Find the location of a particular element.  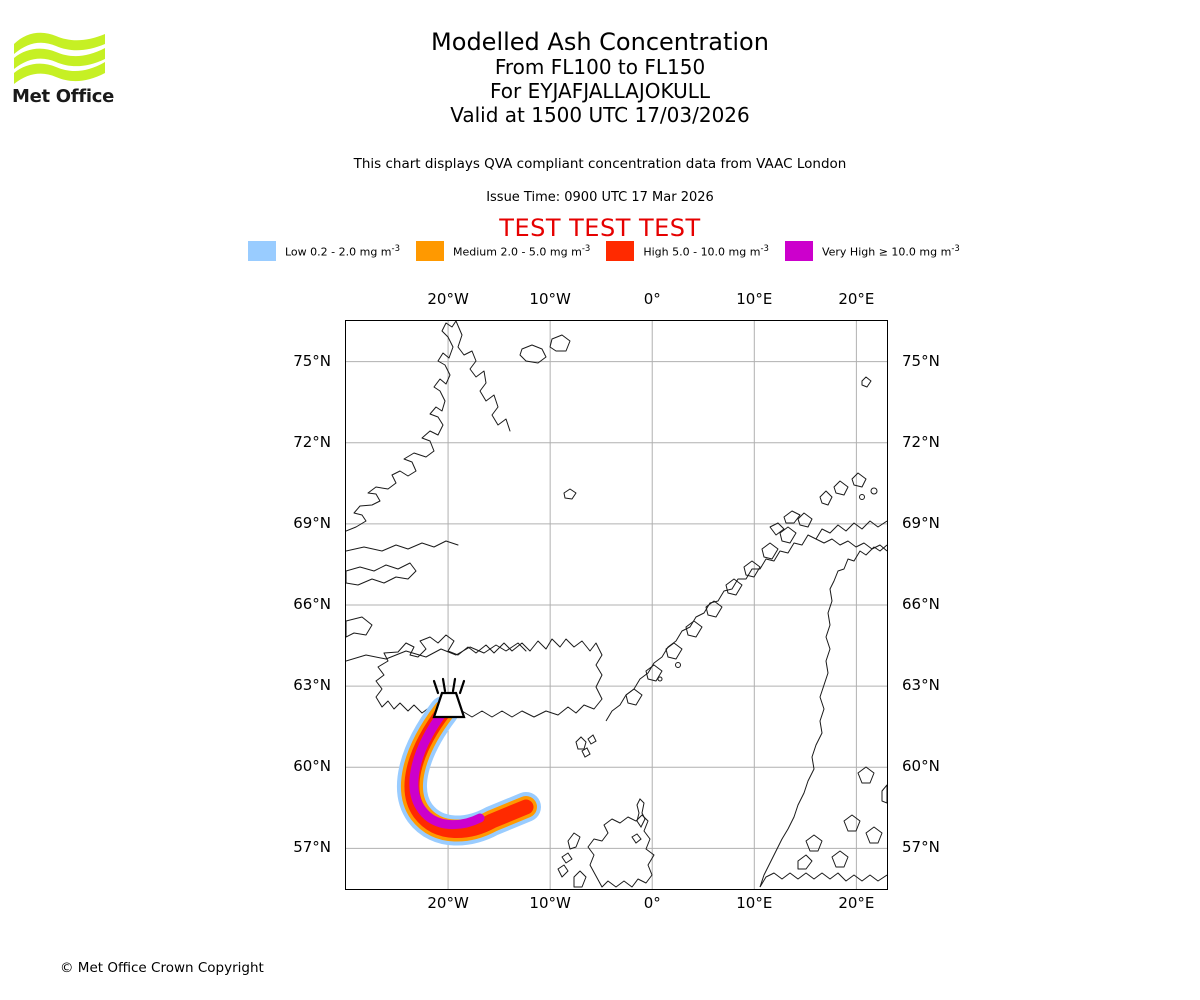

legend-item-low: Low 0.2 - 2.0 mg m-3 is located at coordinates (324, 251).